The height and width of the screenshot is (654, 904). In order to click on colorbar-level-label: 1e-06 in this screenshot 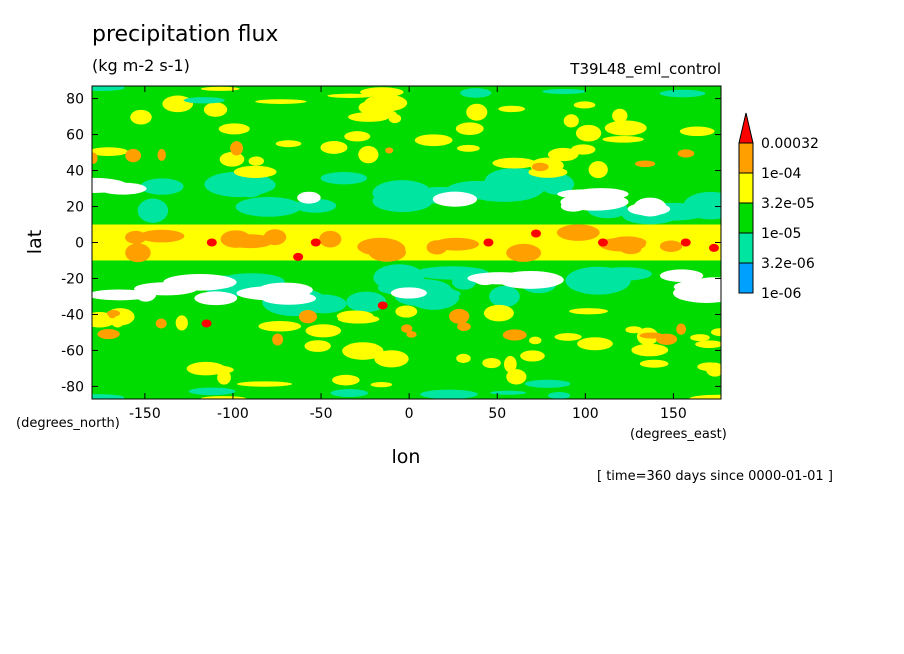, I will do `click(781, 294)`.